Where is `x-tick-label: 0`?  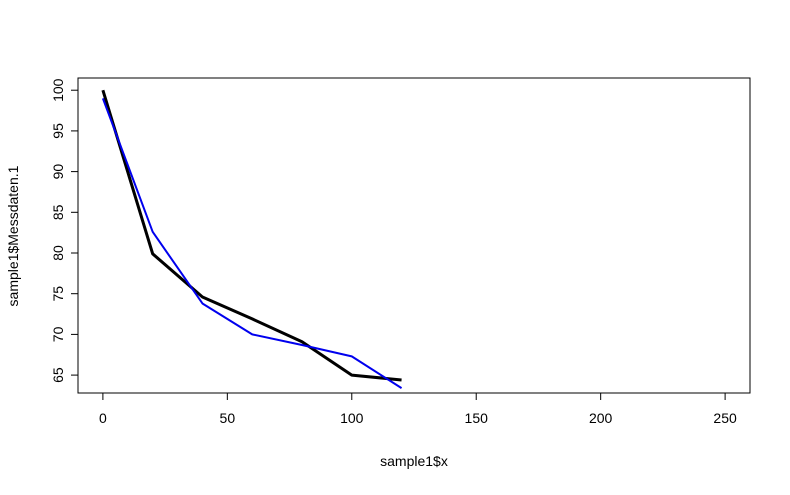 x-tick-label: 0 is located at coordinates (103, 418).